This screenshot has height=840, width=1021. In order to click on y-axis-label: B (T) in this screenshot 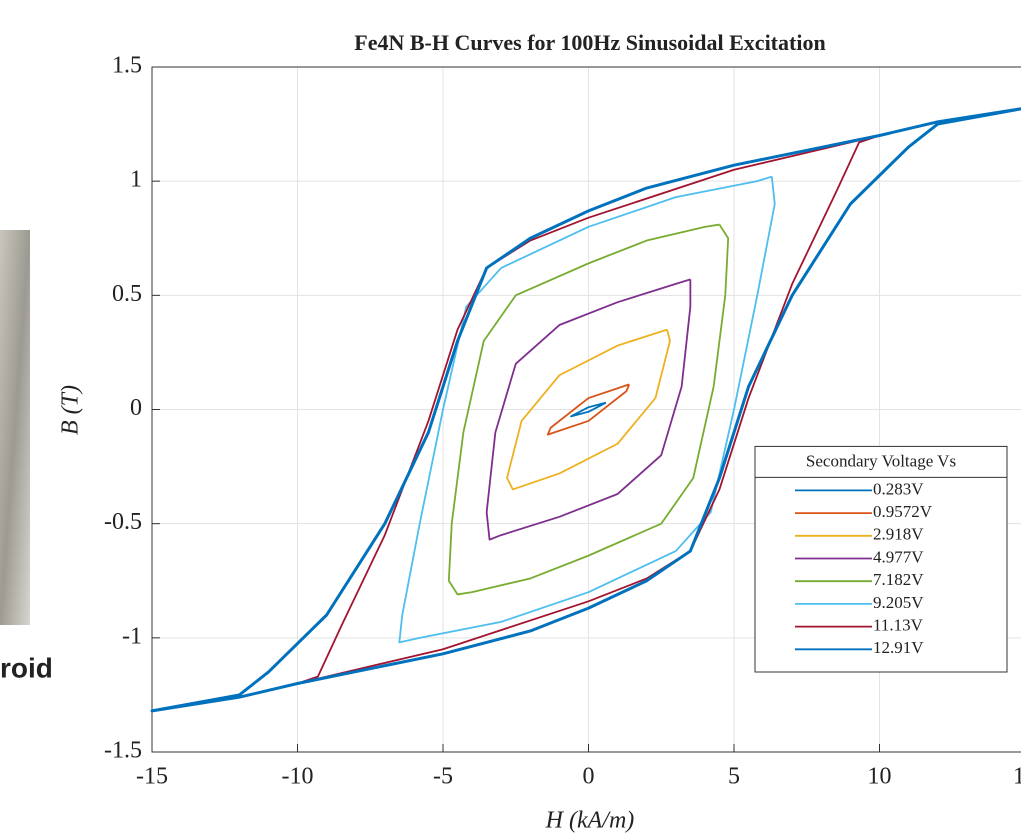, I will do `click(71, 410)`.